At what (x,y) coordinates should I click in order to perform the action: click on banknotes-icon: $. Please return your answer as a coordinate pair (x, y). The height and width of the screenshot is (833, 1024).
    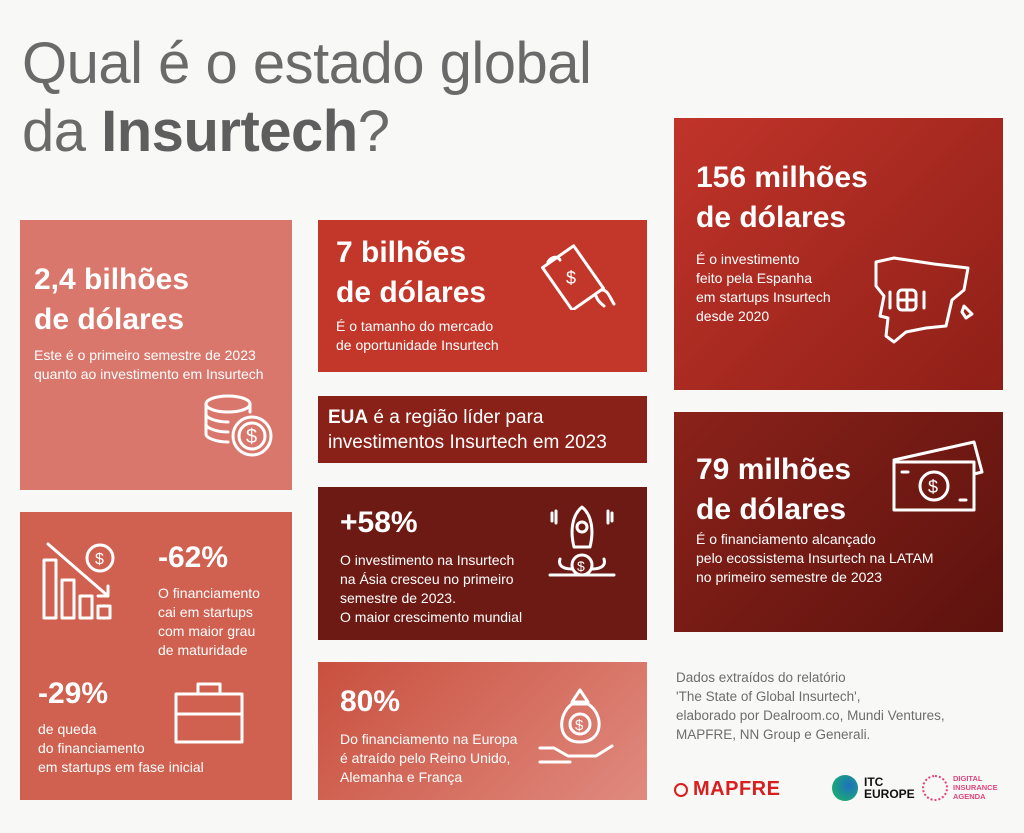
    Looking at the image, I should click on (938, 476).